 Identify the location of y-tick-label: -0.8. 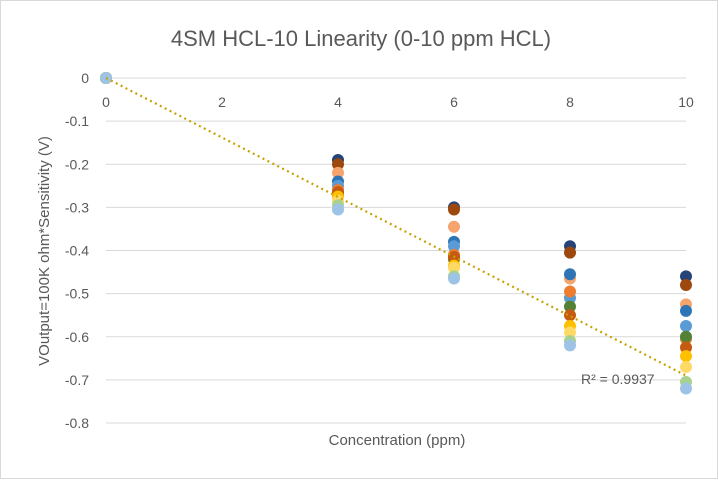
(77, 423).